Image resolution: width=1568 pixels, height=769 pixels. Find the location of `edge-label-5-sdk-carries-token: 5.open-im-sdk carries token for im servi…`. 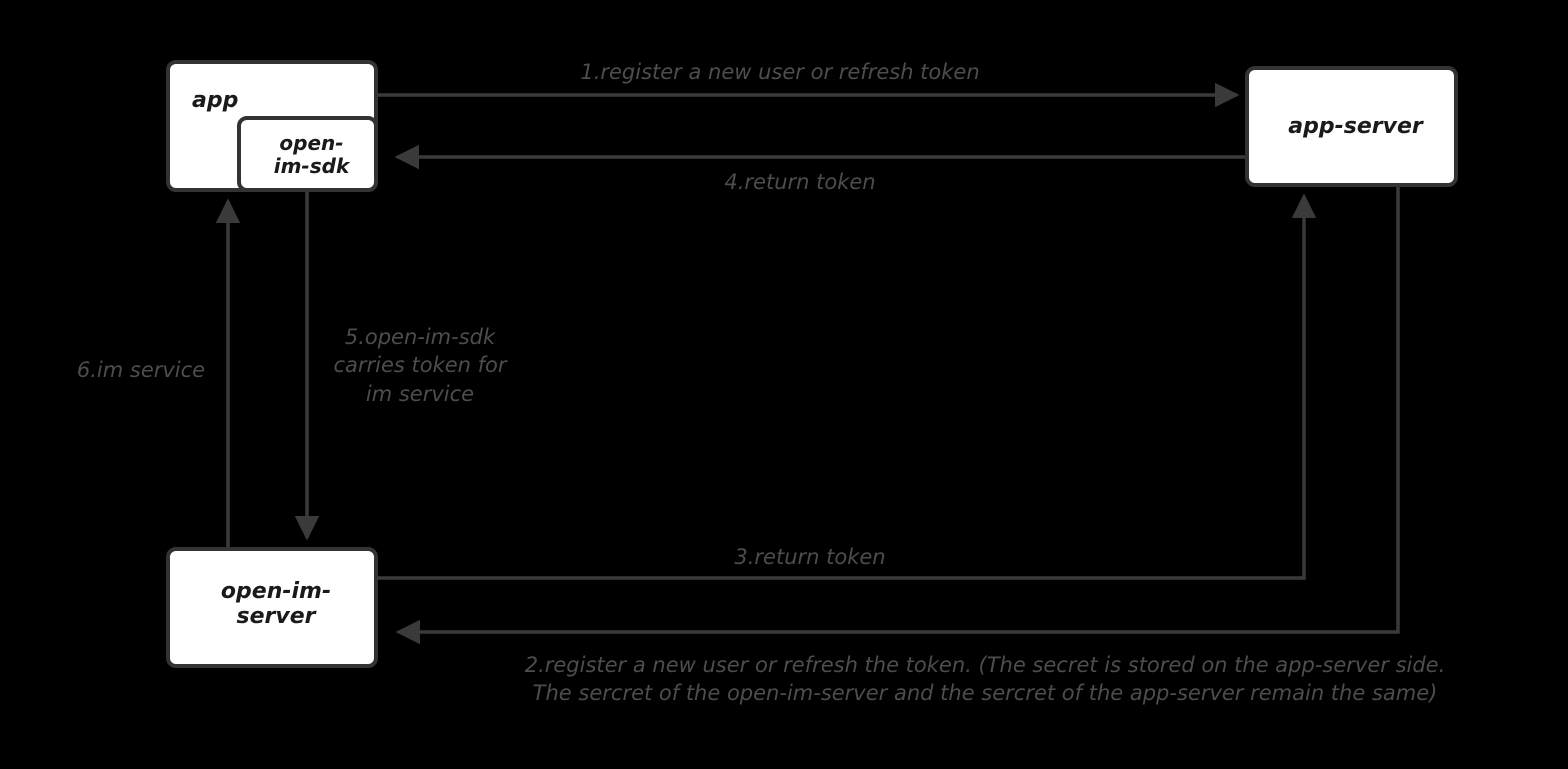

edge-label-5-sdk-carries-token: 5.open-im-sdk carries token for im servi… is located at coordinates (420, 365).